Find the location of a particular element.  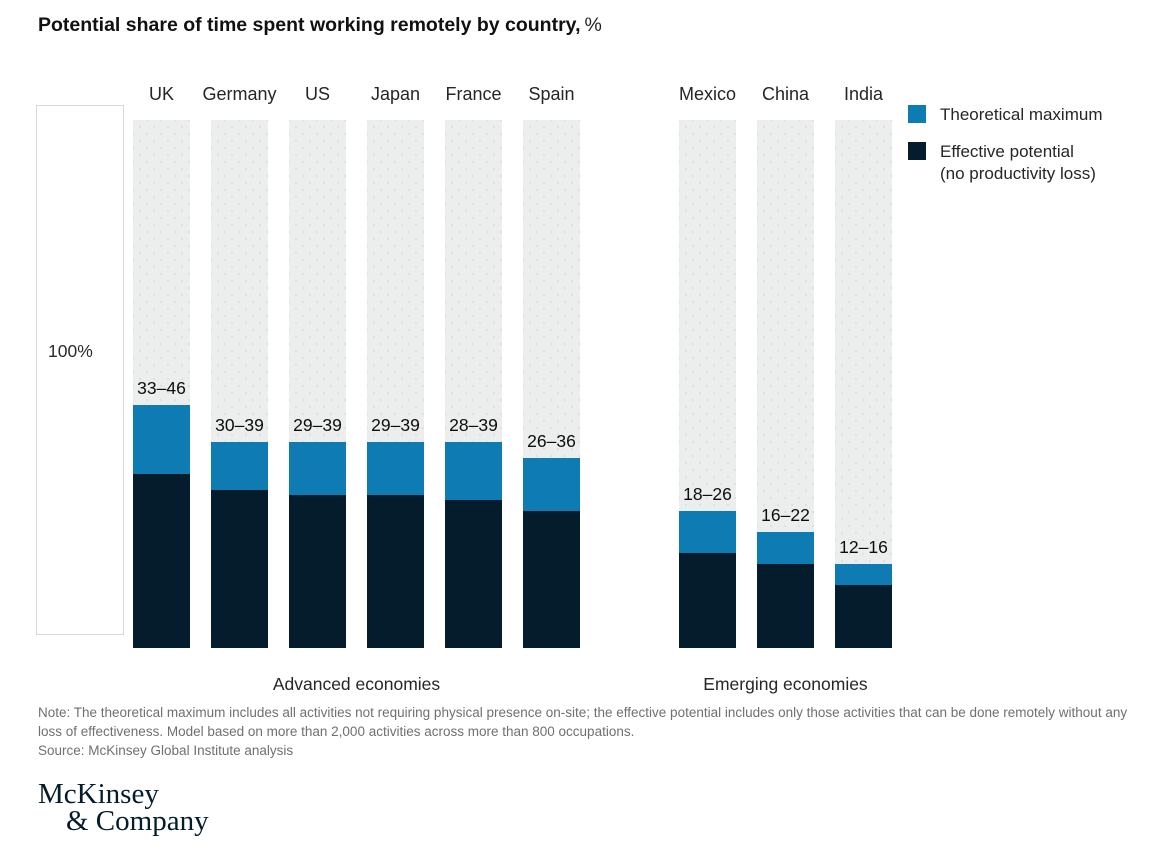

country-column-us: US 29–39 is located at coordinates (317, 354).